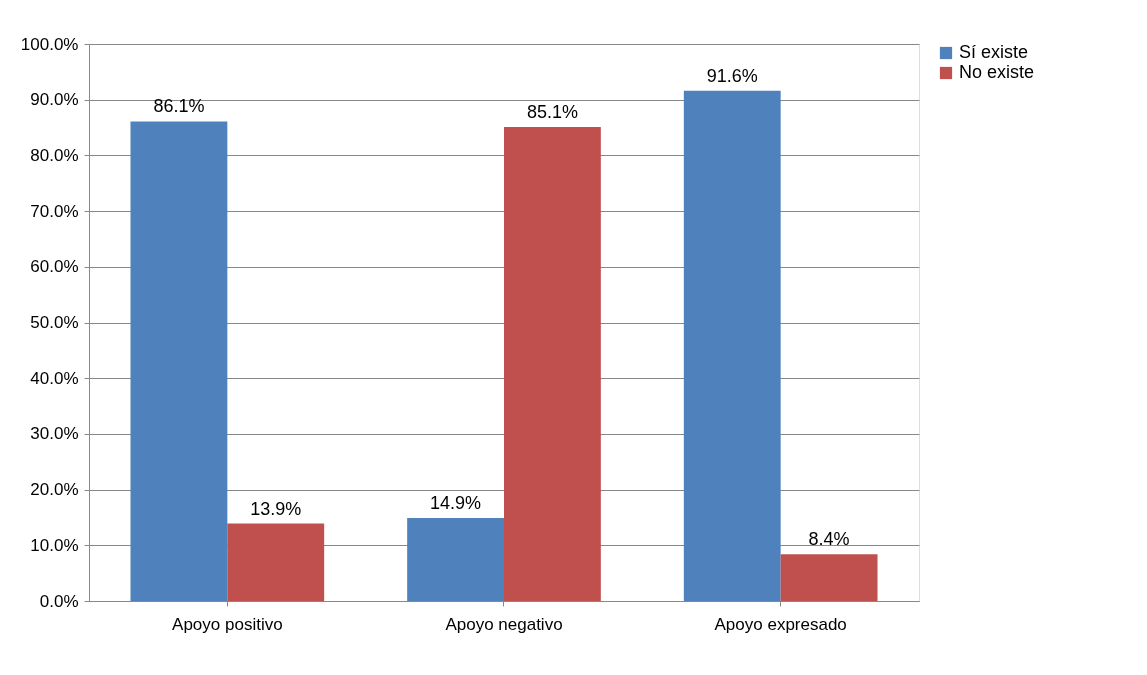 The height and width of the screenshot is (675, 1147). What do you see at coordinates (54, 211) in the screenshot?
I see `y-tick-label: 70.0%` at bounding box center [54, 211].